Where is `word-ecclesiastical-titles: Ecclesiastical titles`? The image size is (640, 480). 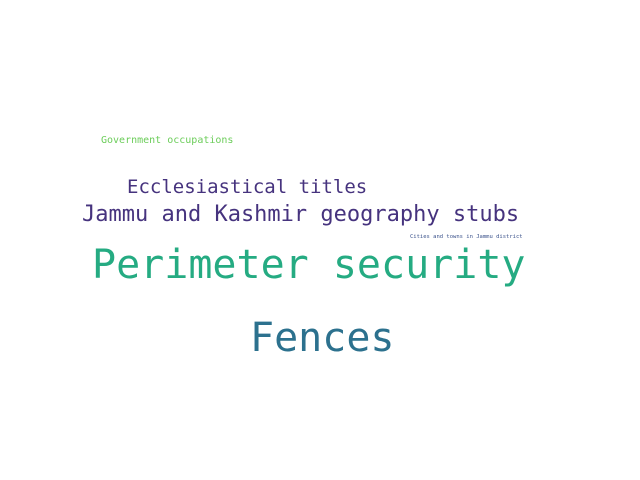
word-ecclesiastical-titles: Ecclesiastical titles is located at coordinates (247, 187).